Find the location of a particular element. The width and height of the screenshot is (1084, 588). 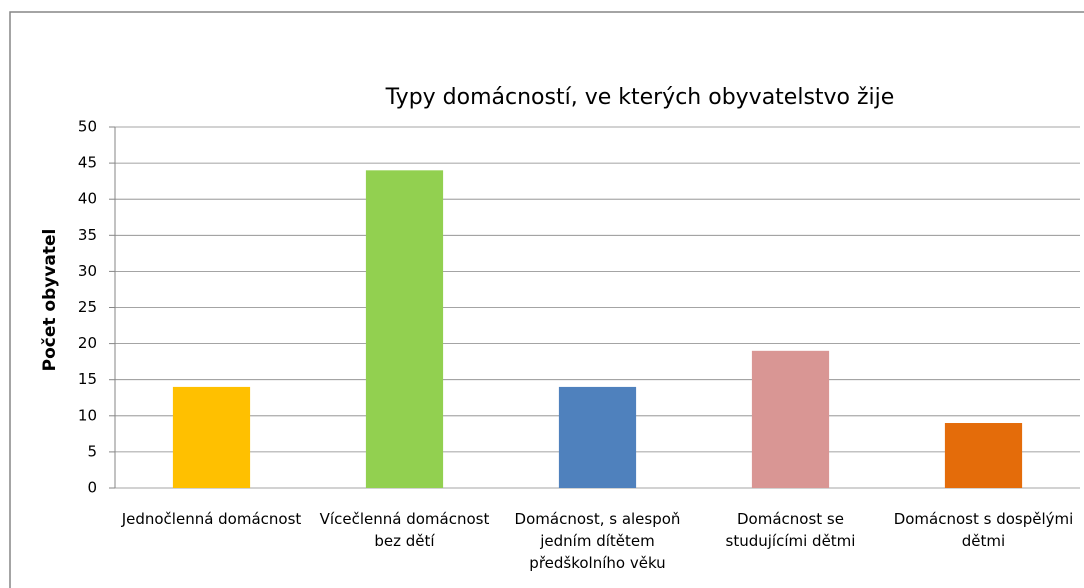

y-axis-label: Počet obyvatel is located at coordinates (50, 300).